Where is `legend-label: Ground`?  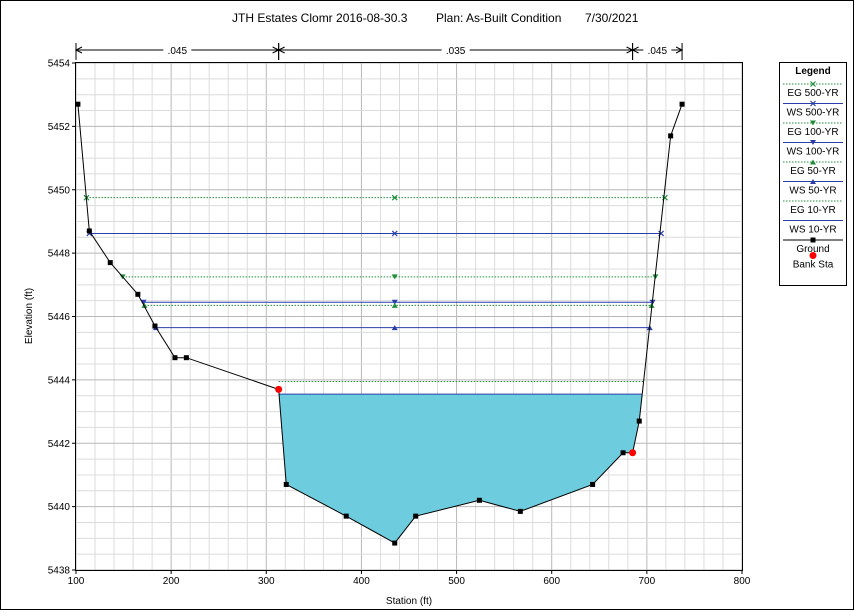 legend-label: Ground is located at coordinates (812, 249).